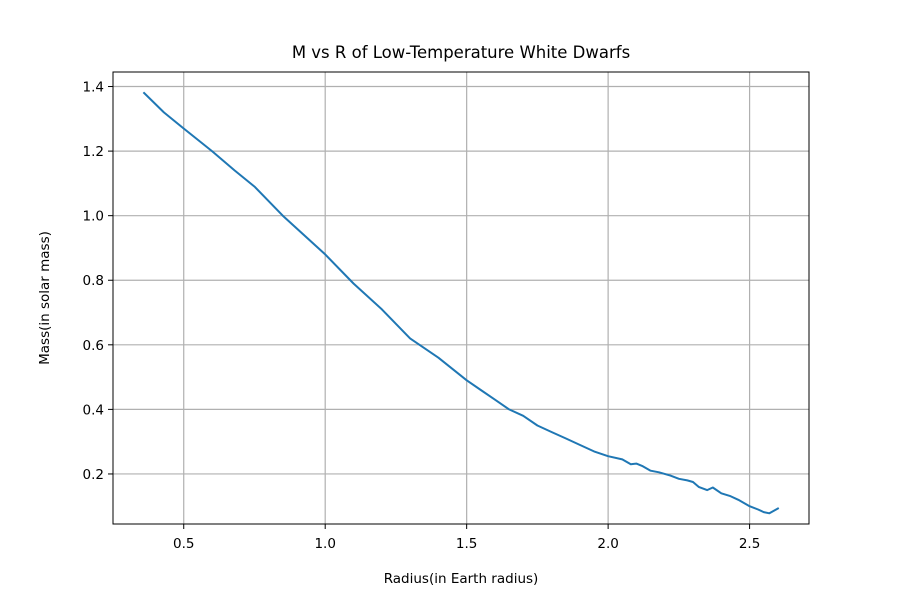  Describe the element at coordinates (93, 346) in the screenshot. I see `y-tick-label: 0.6` at that location.